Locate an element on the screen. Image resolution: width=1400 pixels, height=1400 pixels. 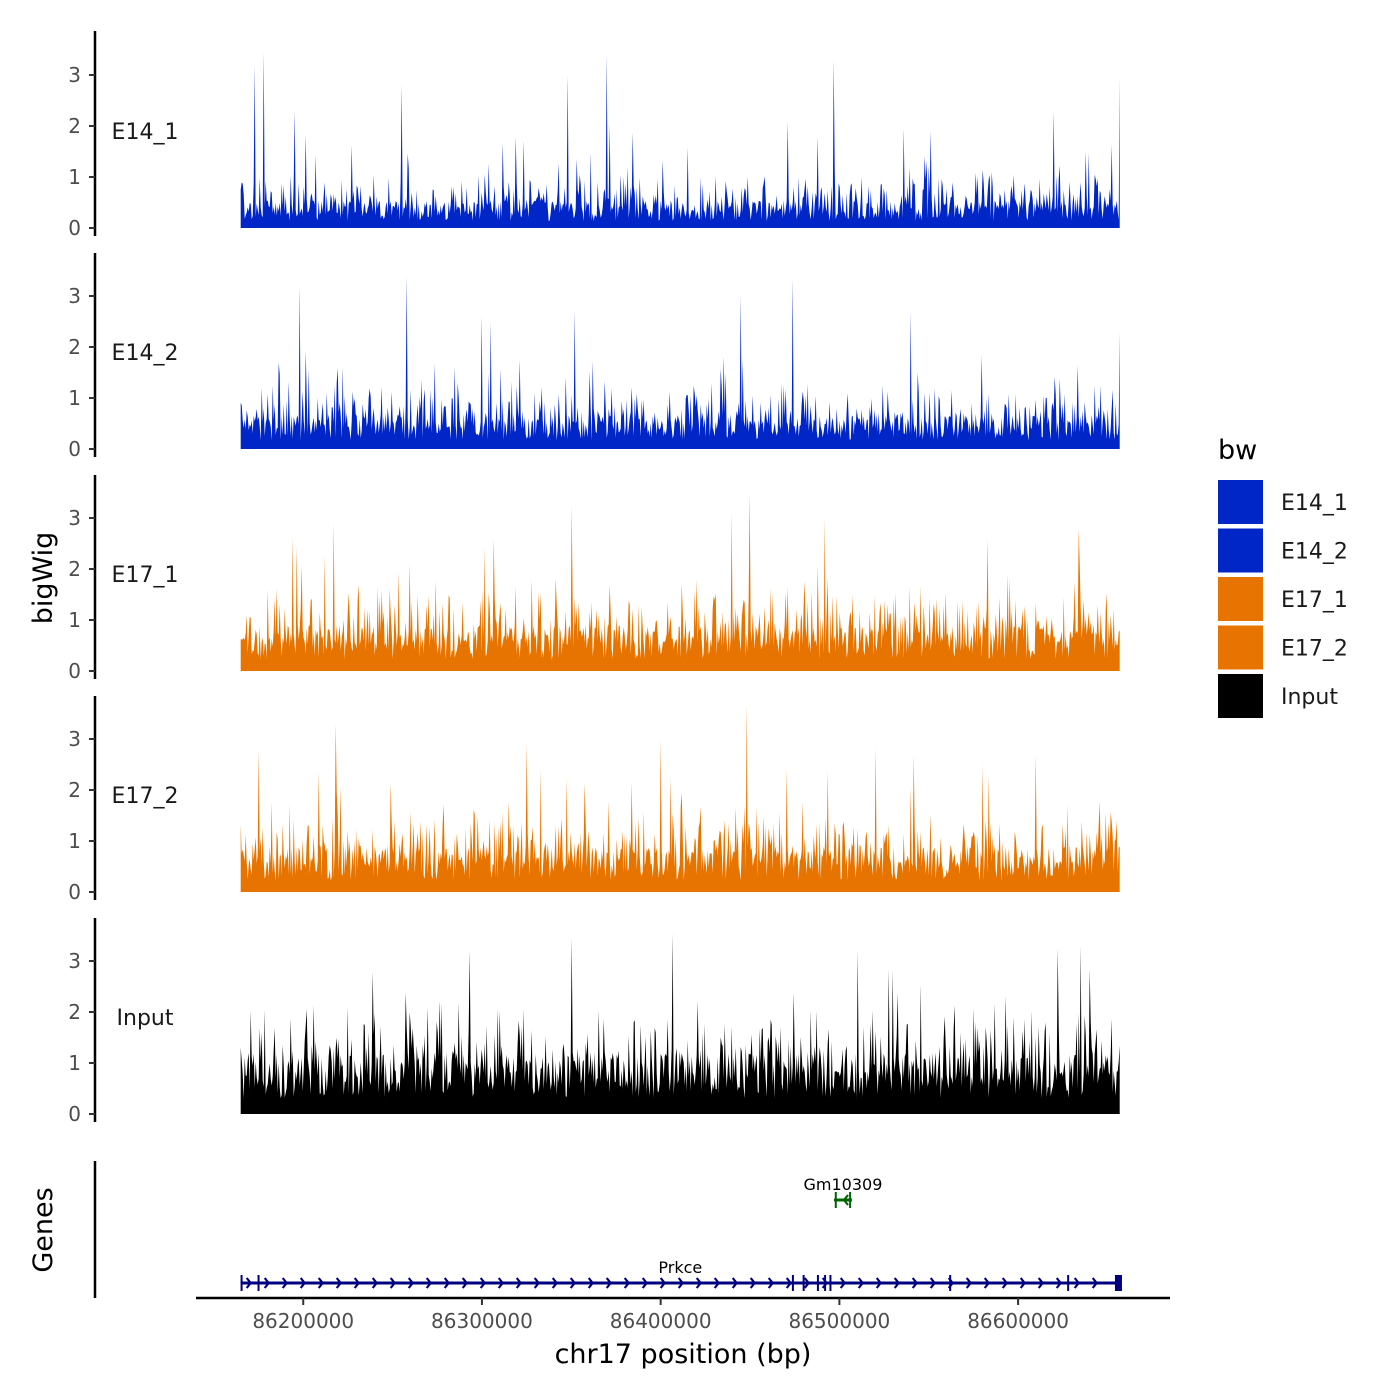
track-label: E14_2 is located at coordinates (145, 353).